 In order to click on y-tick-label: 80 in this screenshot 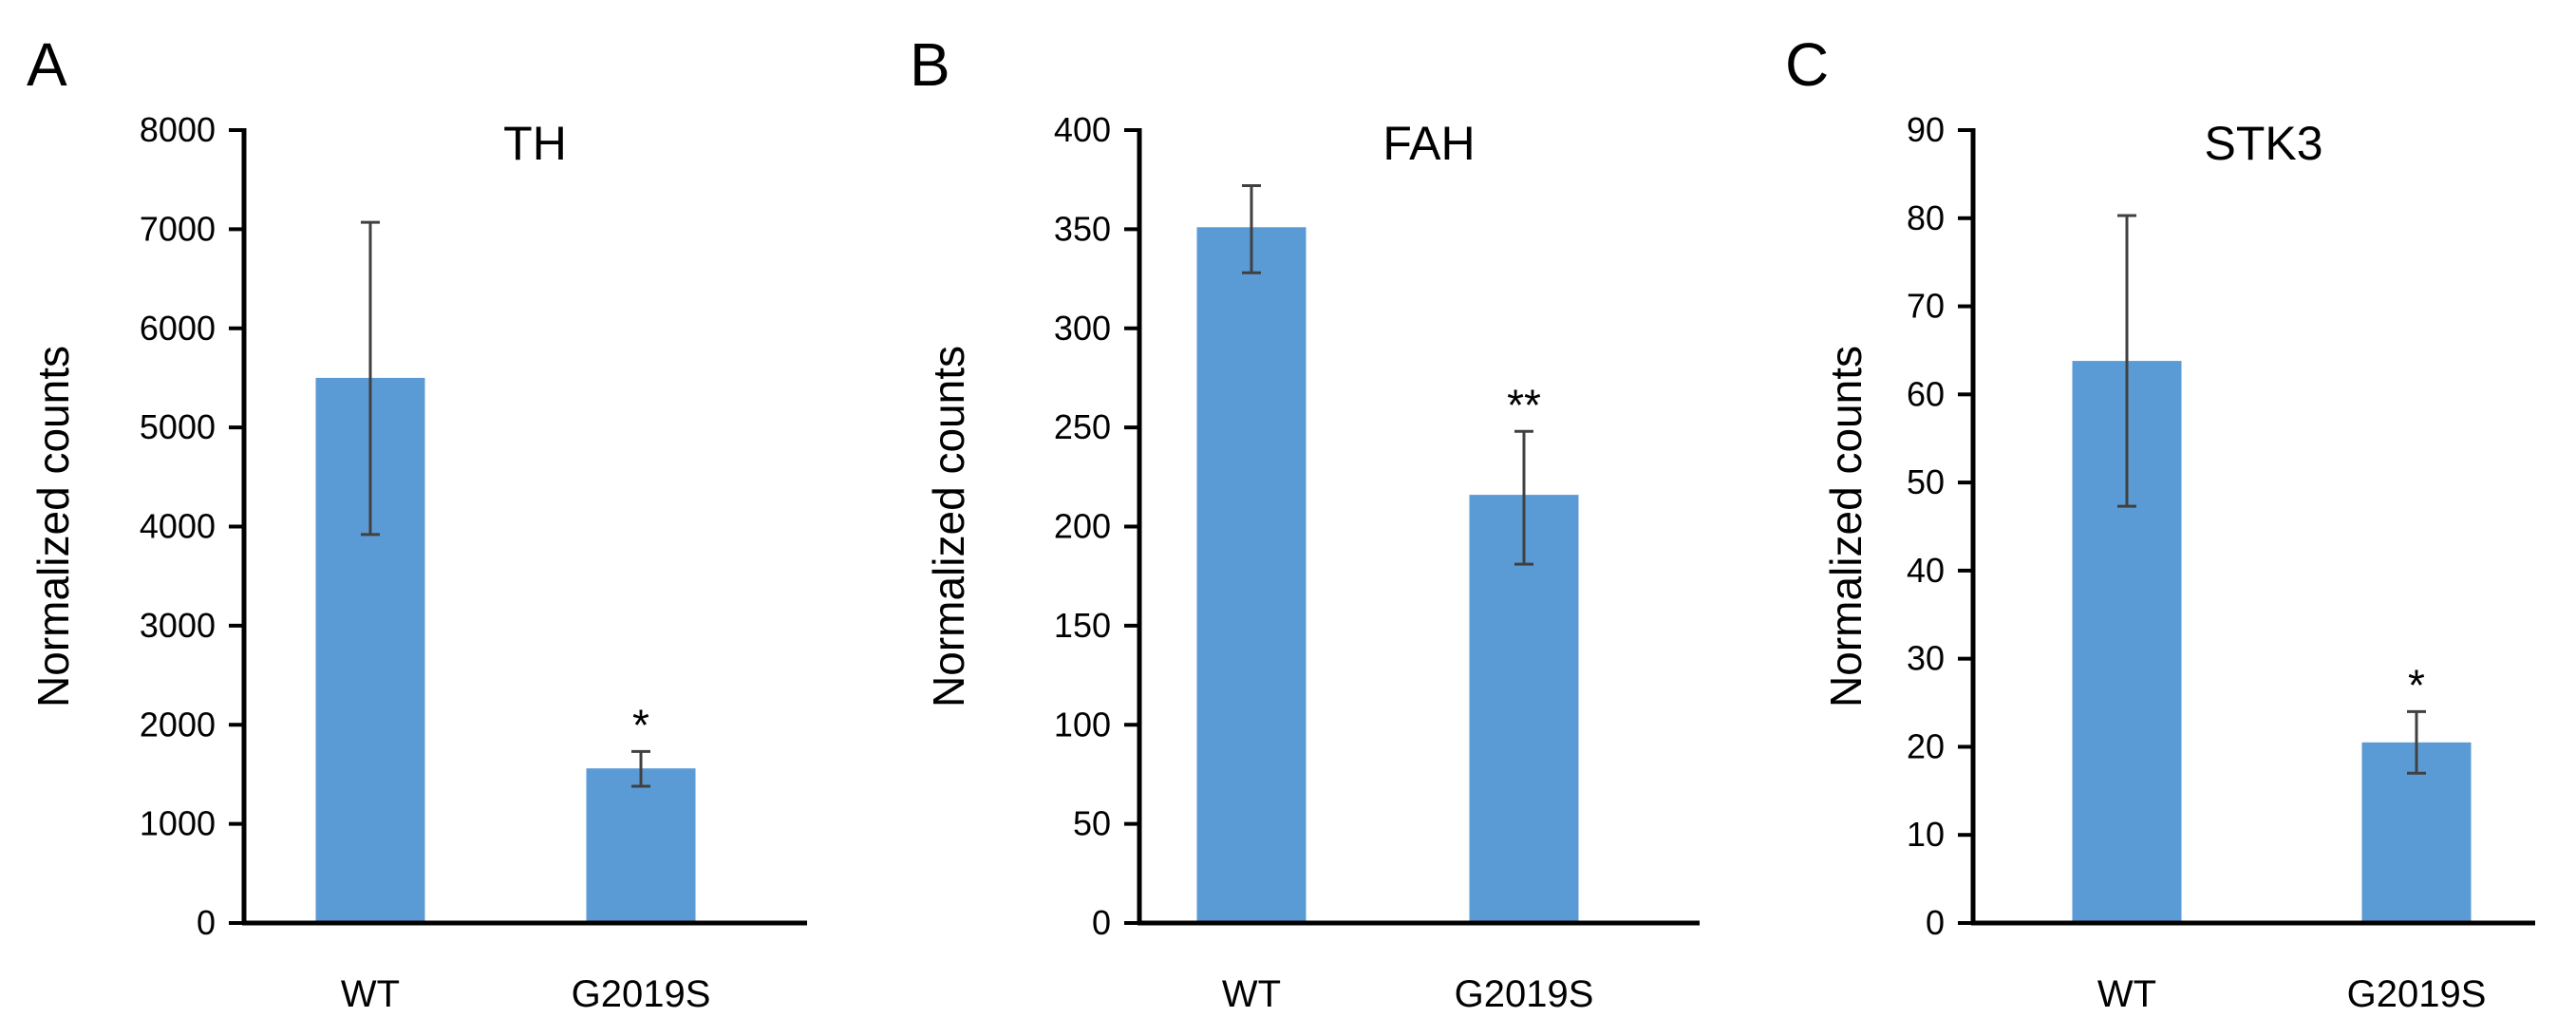, I will do `click(1926, 217)`.